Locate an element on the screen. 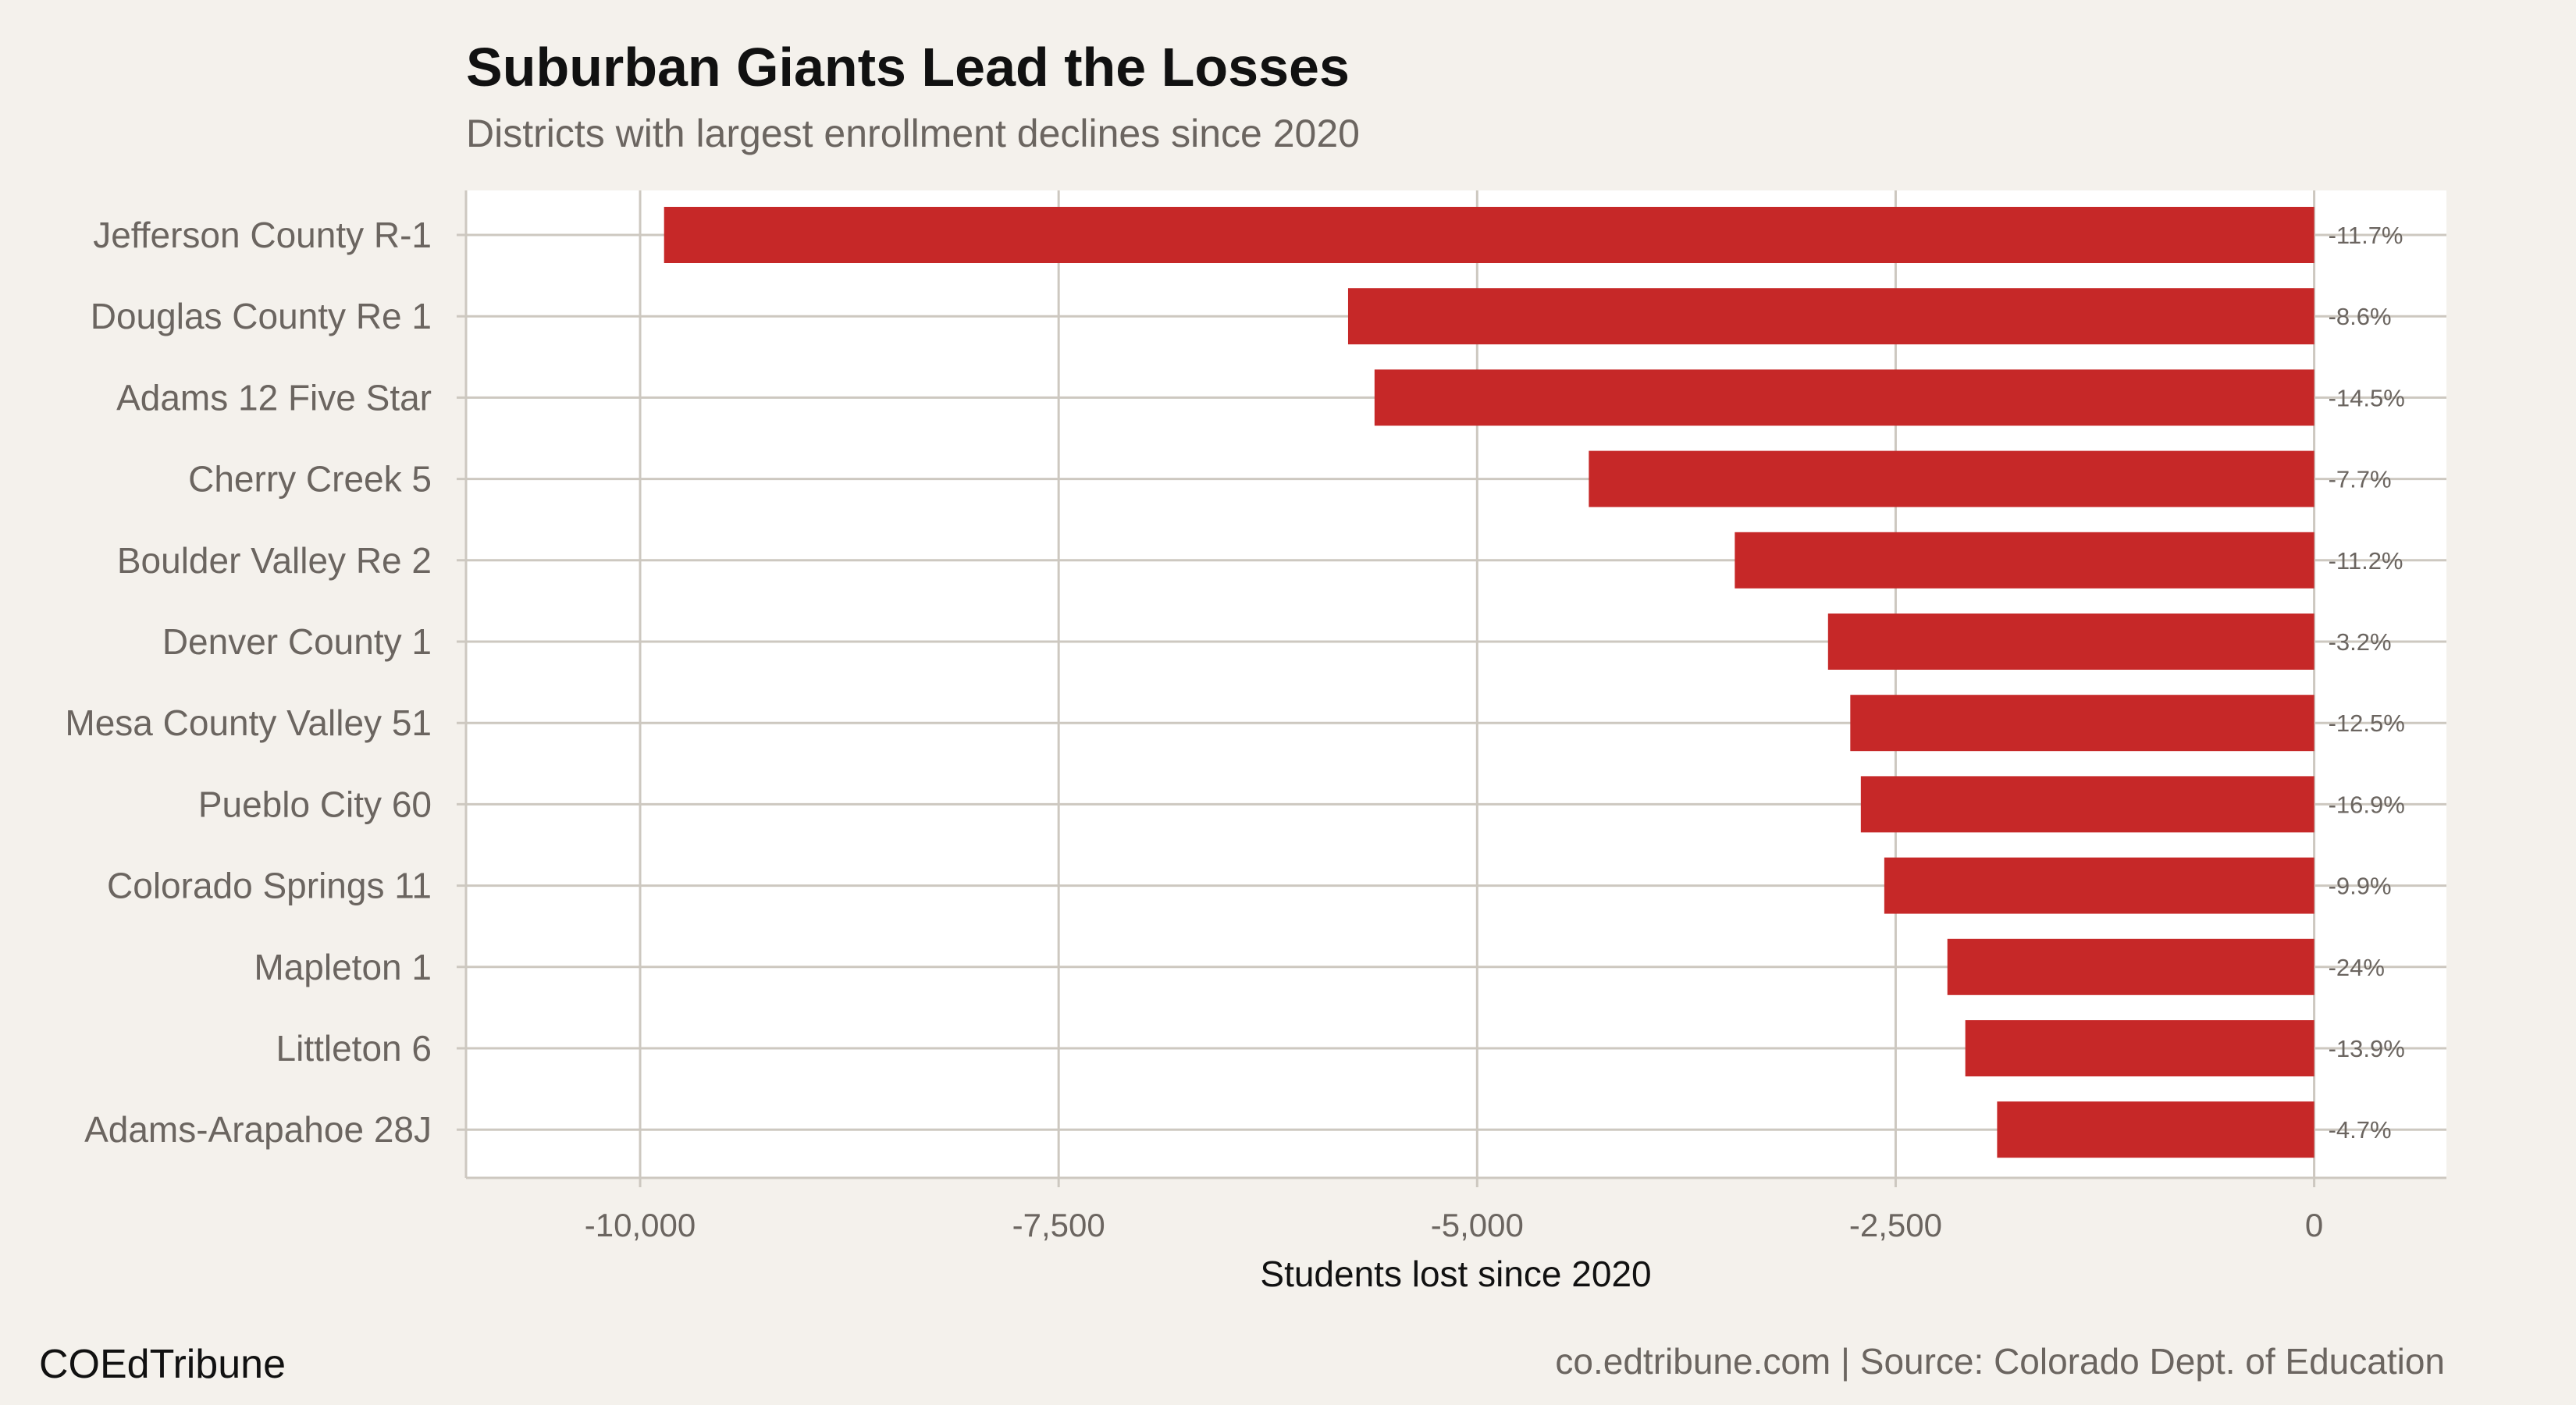  x-tick-label: -5,000 is located at coordinates (1477, 1225).